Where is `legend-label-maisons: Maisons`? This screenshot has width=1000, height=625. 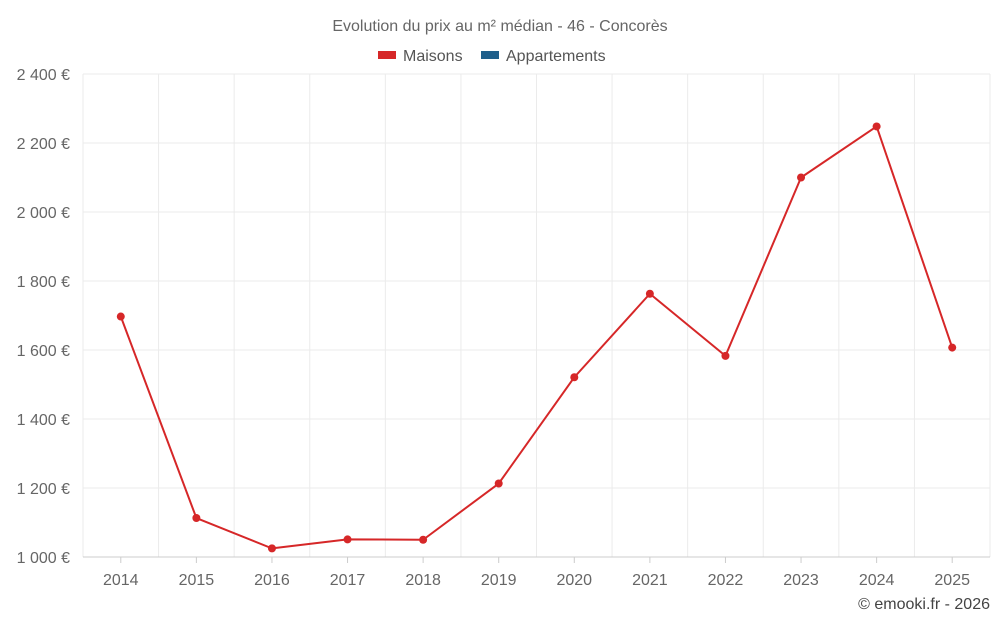 legend-label-maisons: Maisons is located at coordinates (433, 56).